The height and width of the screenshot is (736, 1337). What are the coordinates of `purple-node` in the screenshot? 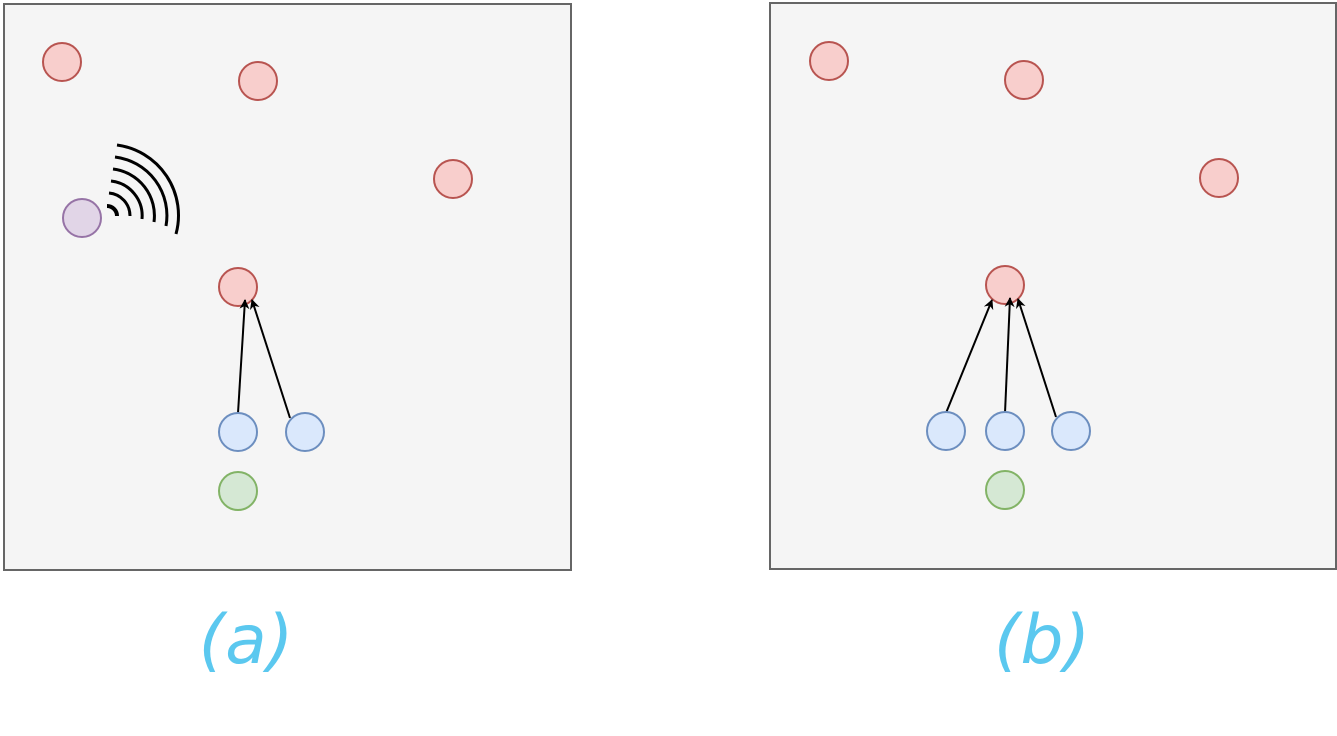 It's located at (82, 218).